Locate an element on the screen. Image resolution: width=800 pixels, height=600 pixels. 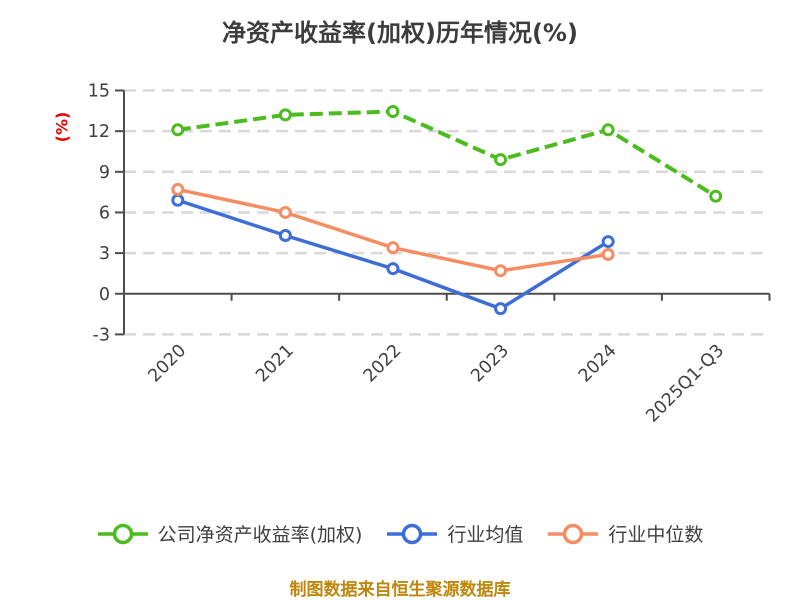
x-tick-label-2021: 2021 is located at coordinates (275, 364).